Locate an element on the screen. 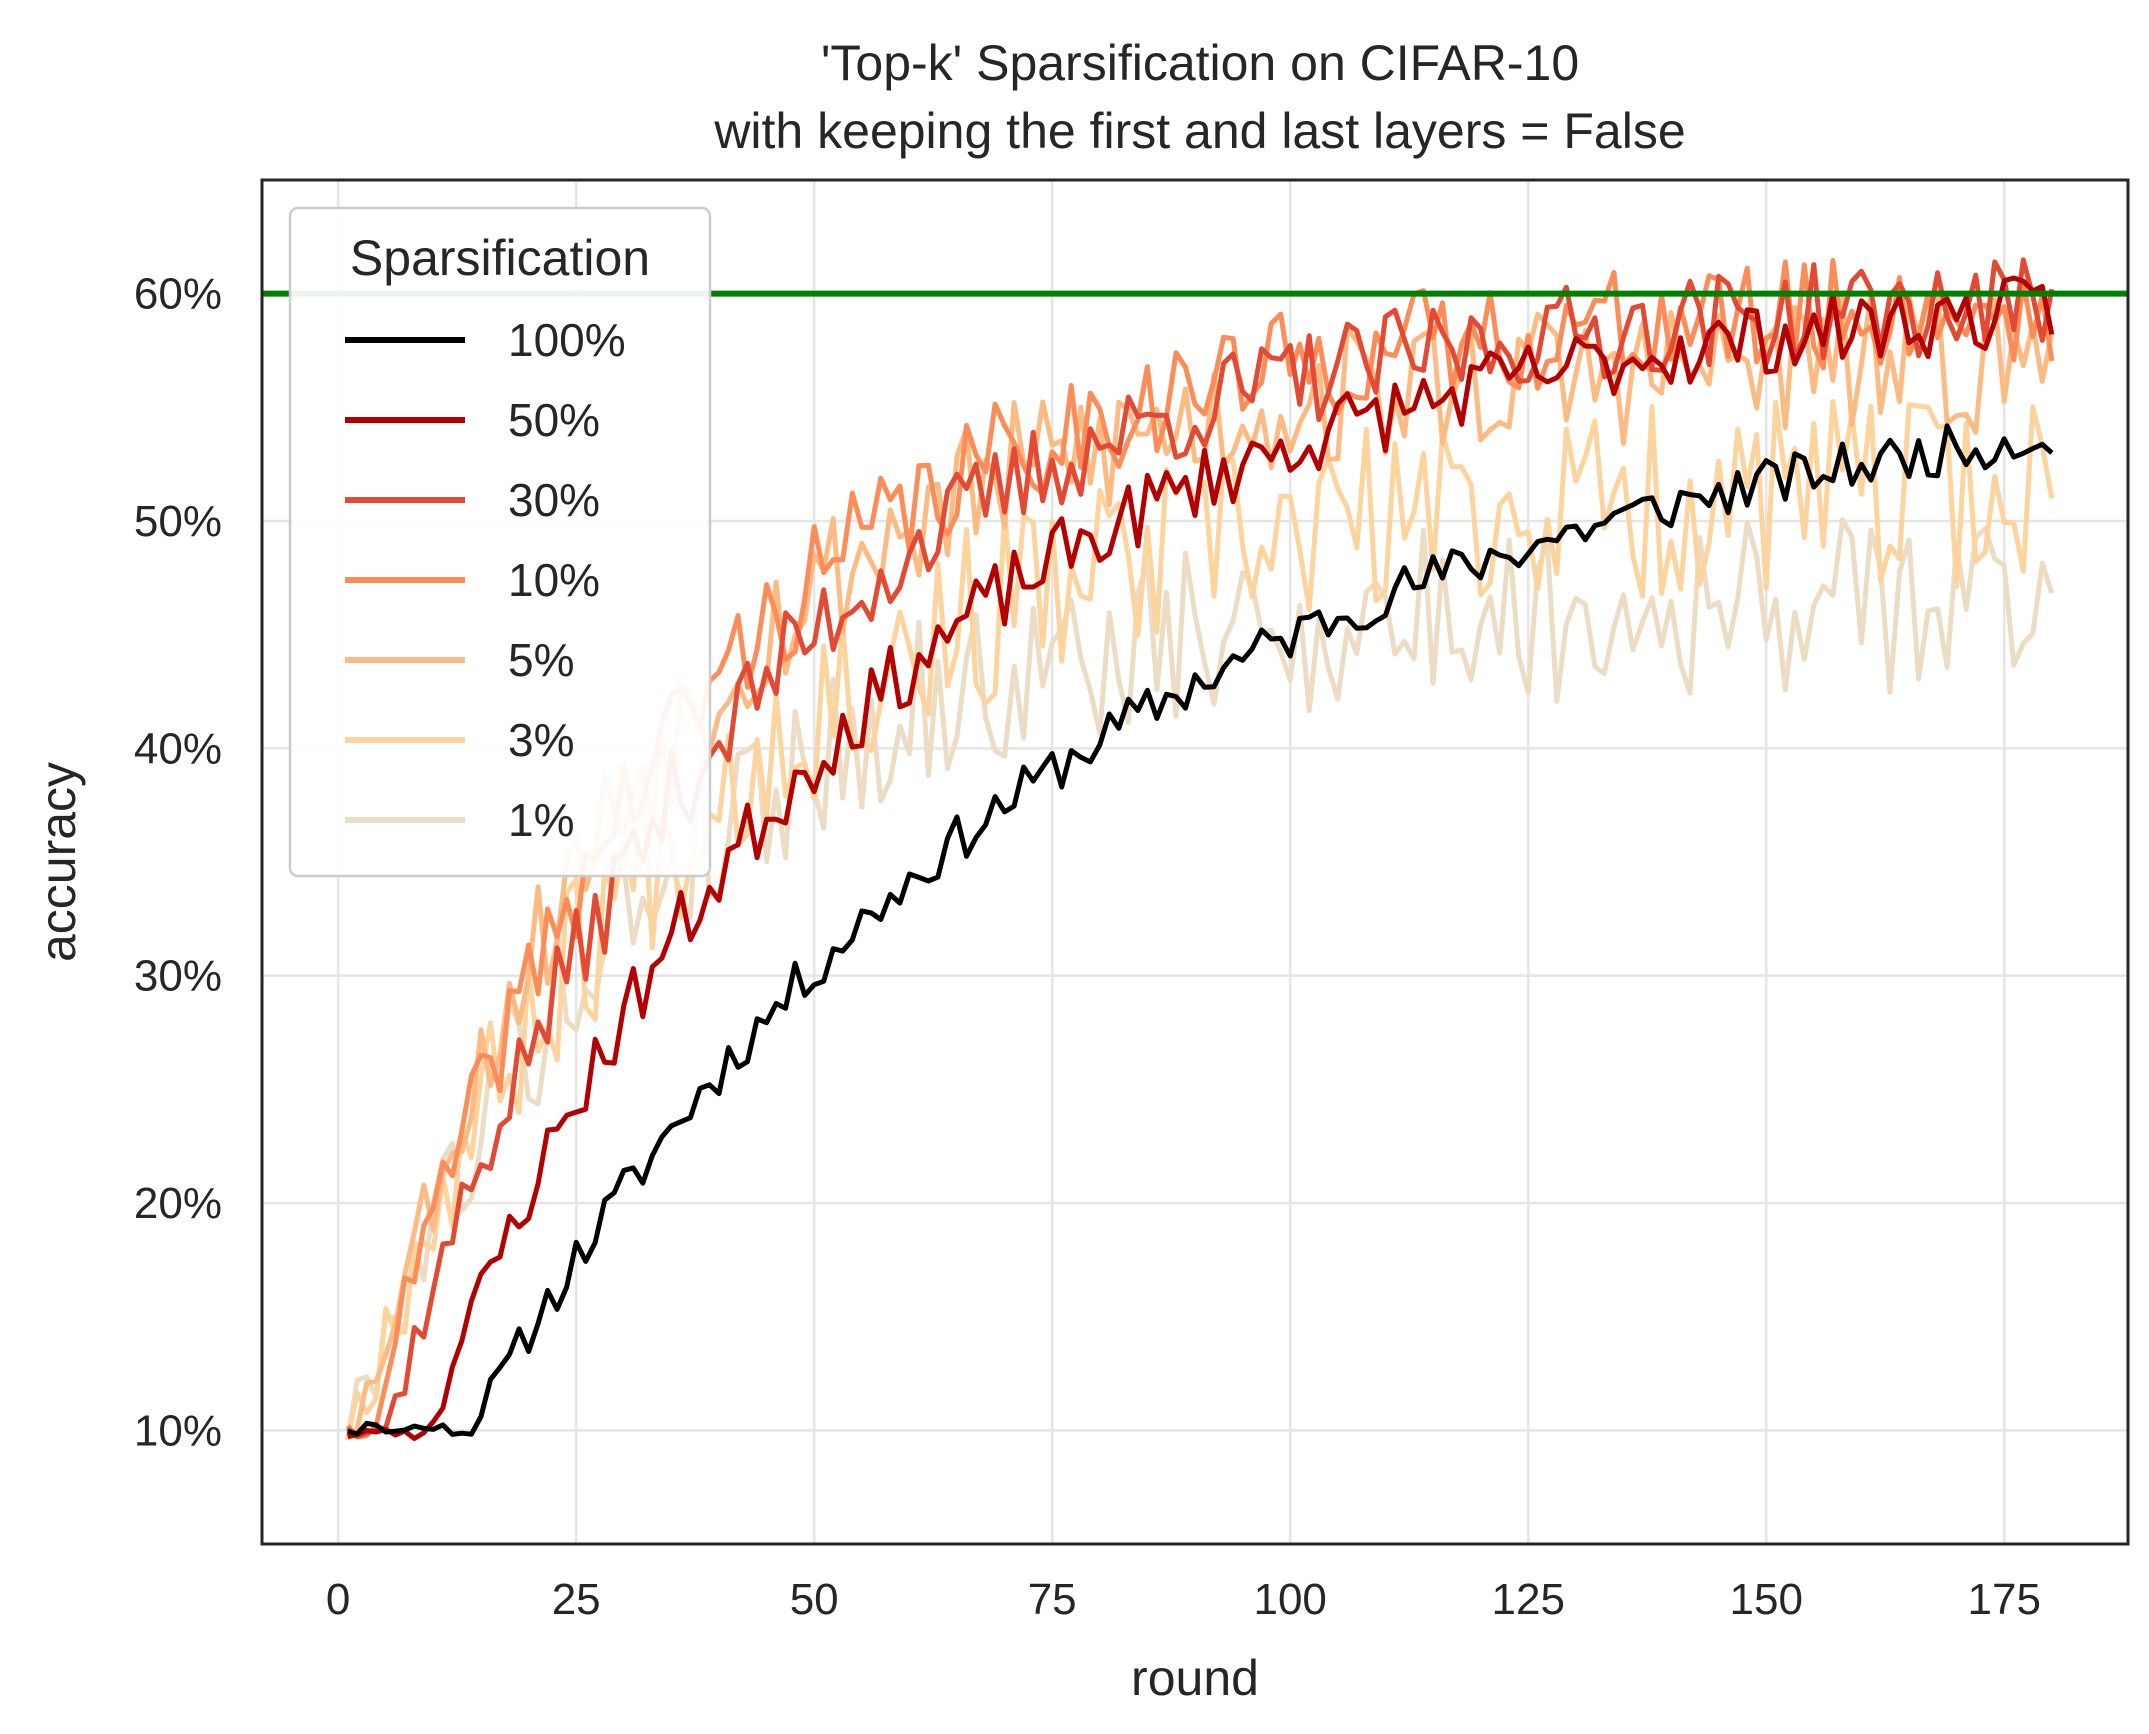 The height and width of the screenshot is (1734, 2149). legend-label: 50% is located at coordinates (554, 420).